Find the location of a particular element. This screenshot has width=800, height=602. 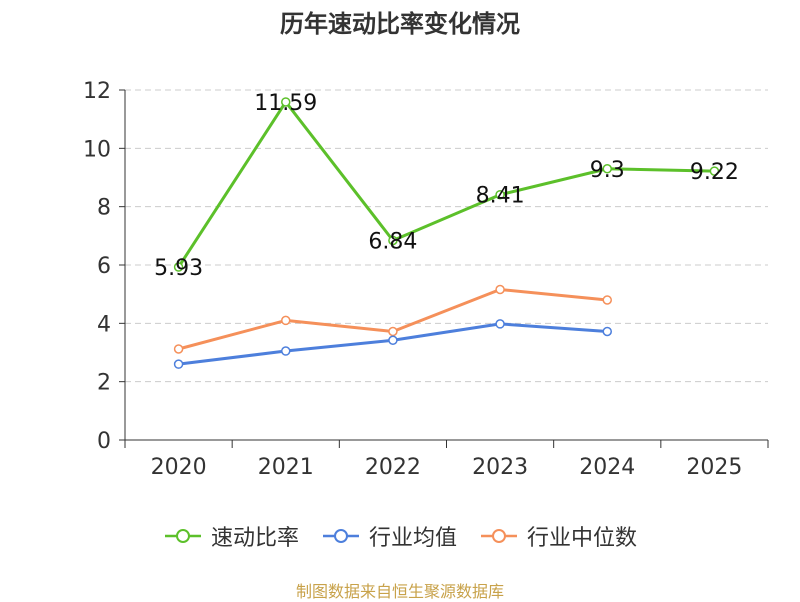

y-tick-label: 2 is located at coordinates (104, 383).